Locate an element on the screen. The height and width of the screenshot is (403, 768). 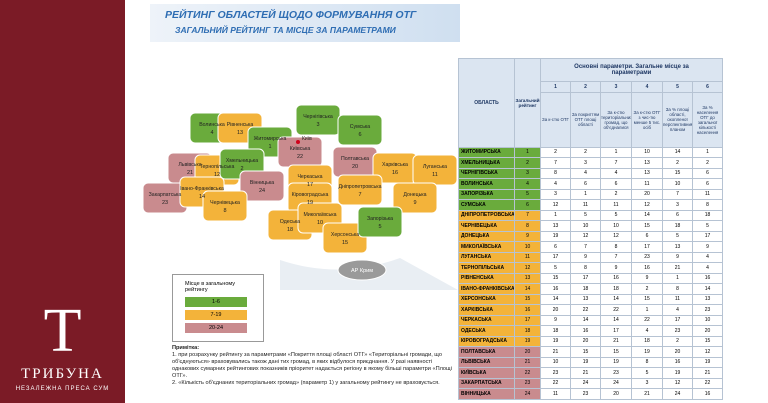
region-cell: ОДЕСЬКА is located at coordinates (486, 331).